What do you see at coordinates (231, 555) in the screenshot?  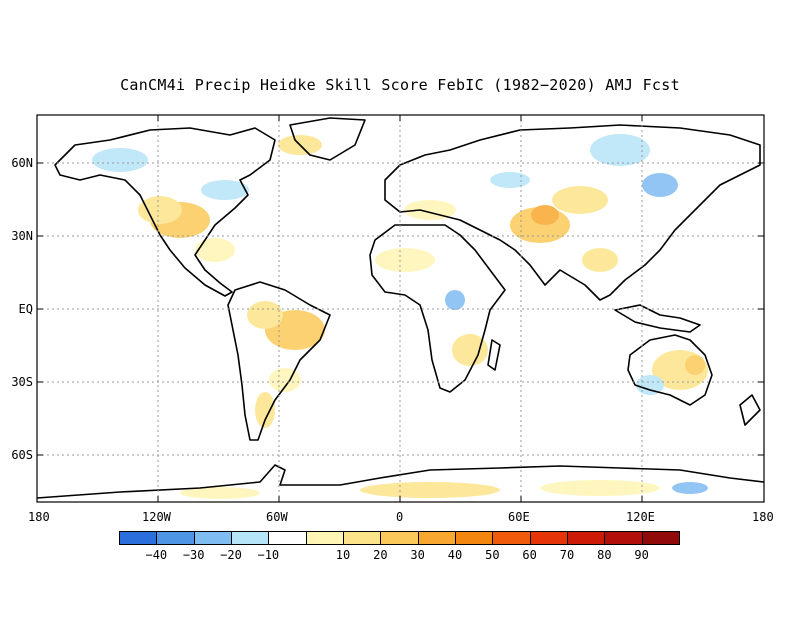 I see `colorbar-label: −20` at bounding box center [231, 555].